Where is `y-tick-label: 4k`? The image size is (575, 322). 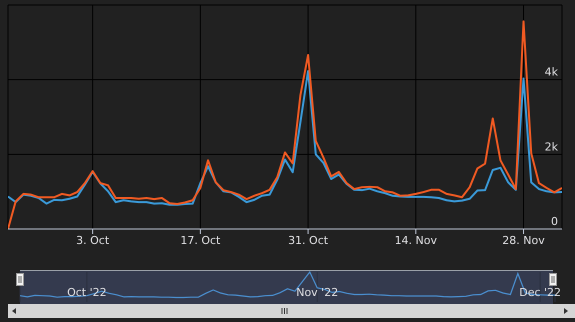
y-tick-label: 4k is located at coordinates (551, 72).